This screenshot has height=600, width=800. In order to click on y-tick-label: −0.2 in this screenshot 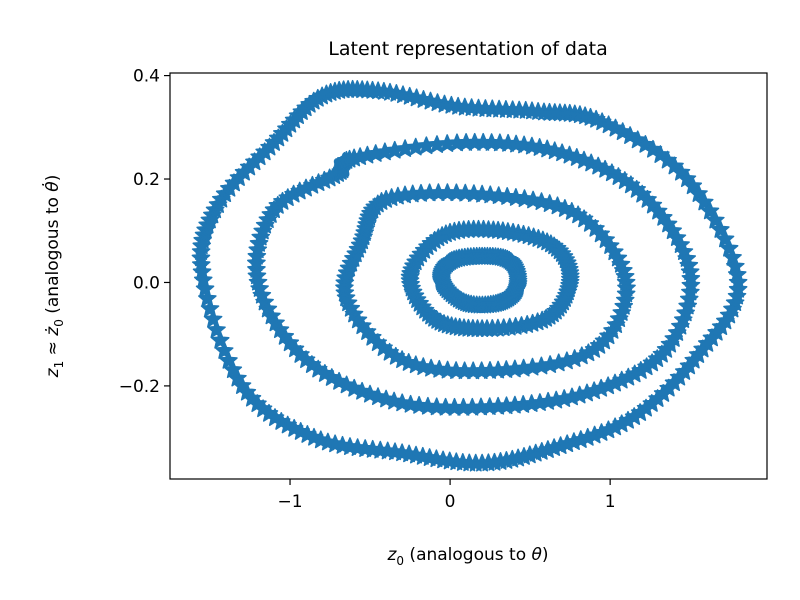, I will do `click(139, 387)`.